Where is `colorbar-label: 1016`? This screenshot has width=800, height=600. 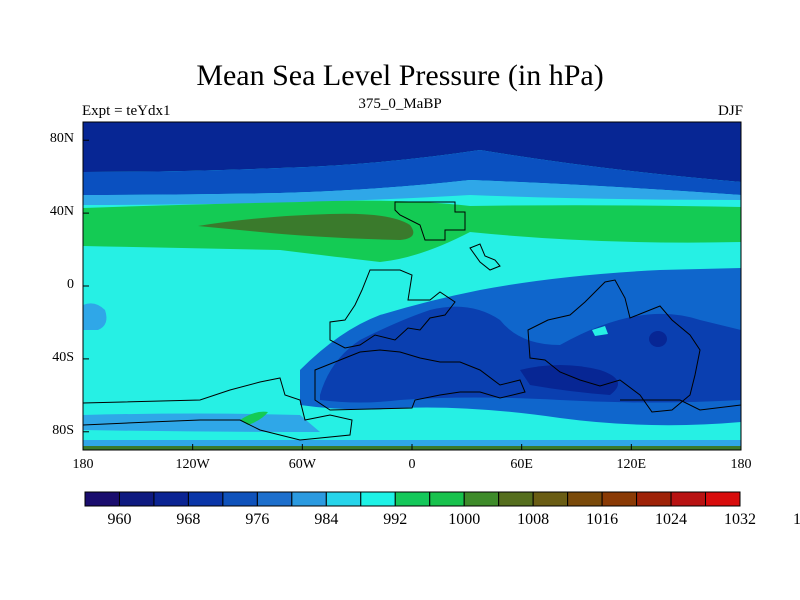 colorbar-label: 1016 is located at coordinates (602, 519).